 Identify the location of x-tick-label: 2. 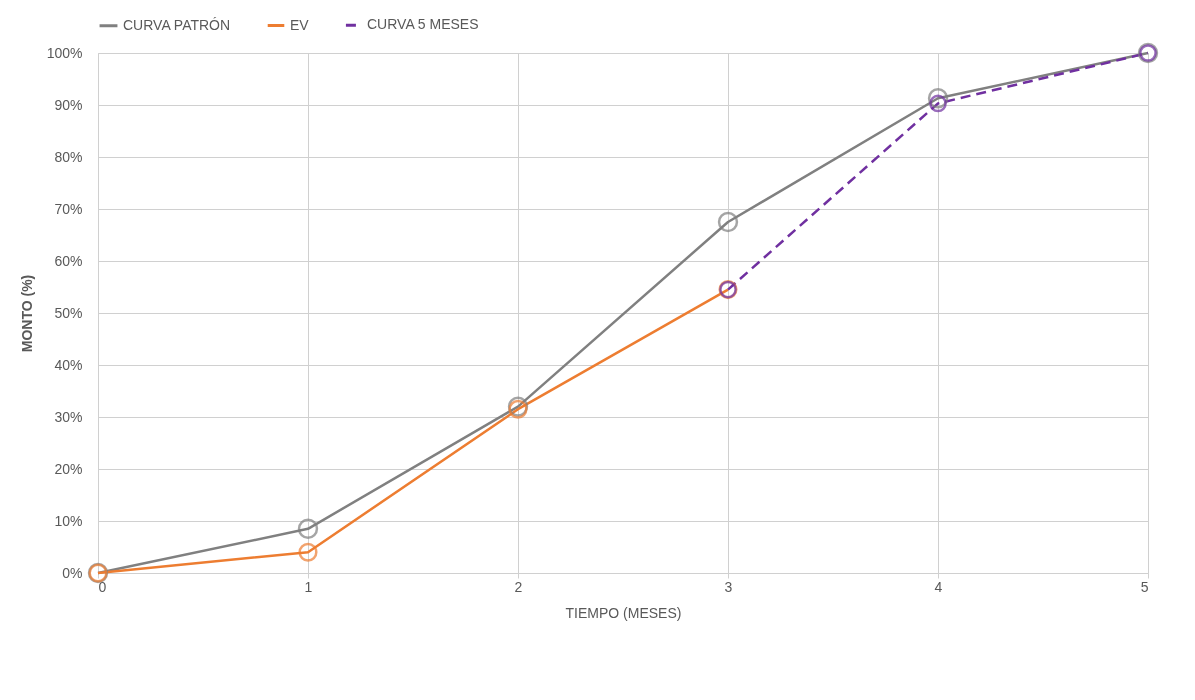
(518, 586).